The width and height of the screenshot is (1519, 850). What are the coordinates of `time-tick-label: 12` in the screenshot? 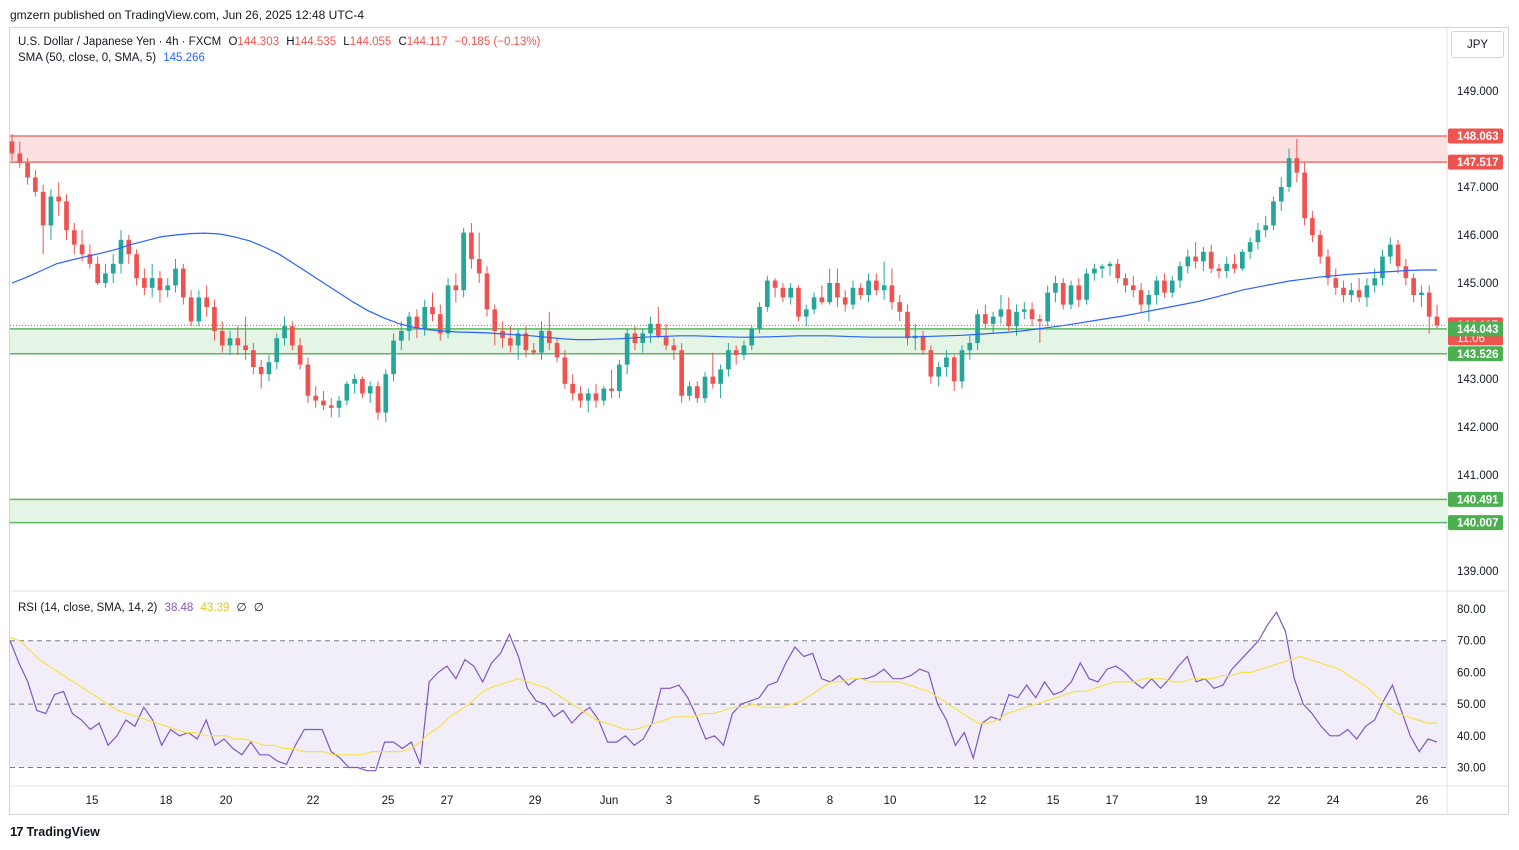 It's located at (980, 801).